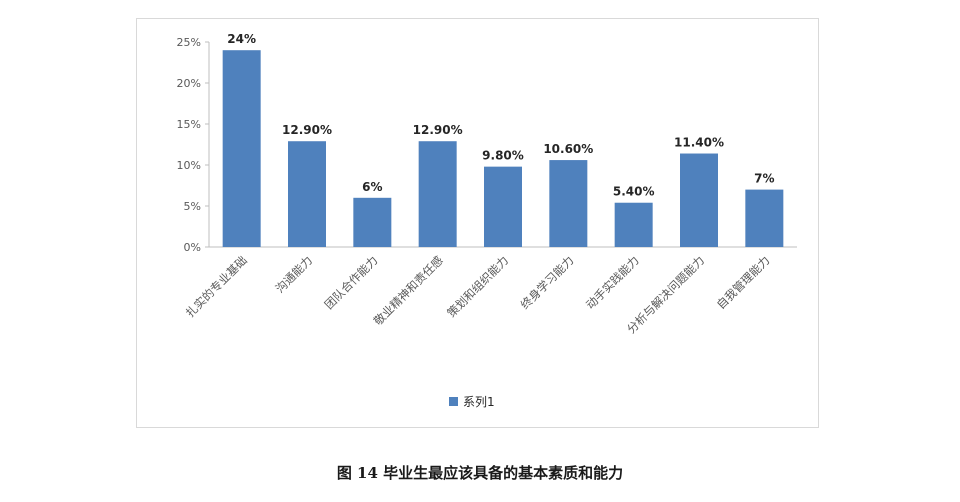  Describe the element at coordinates (192, 247) in the screenshot. I see `y-tick-label: 0%` at that location.